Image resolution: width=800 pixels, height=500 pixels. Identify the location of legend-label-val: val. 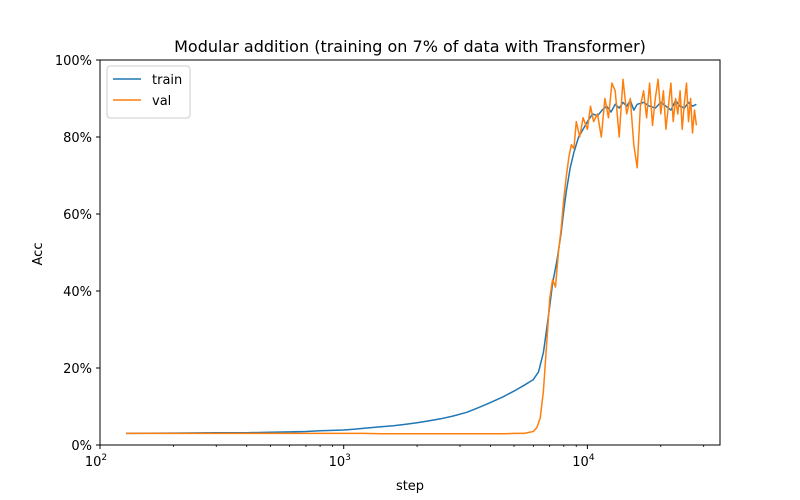
(161, 101).